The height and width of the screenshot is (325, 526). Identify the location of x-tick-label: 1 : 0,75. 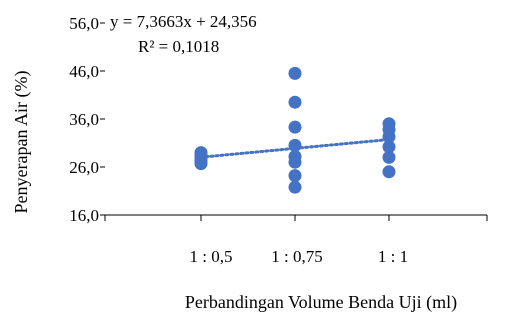
(296, 256).